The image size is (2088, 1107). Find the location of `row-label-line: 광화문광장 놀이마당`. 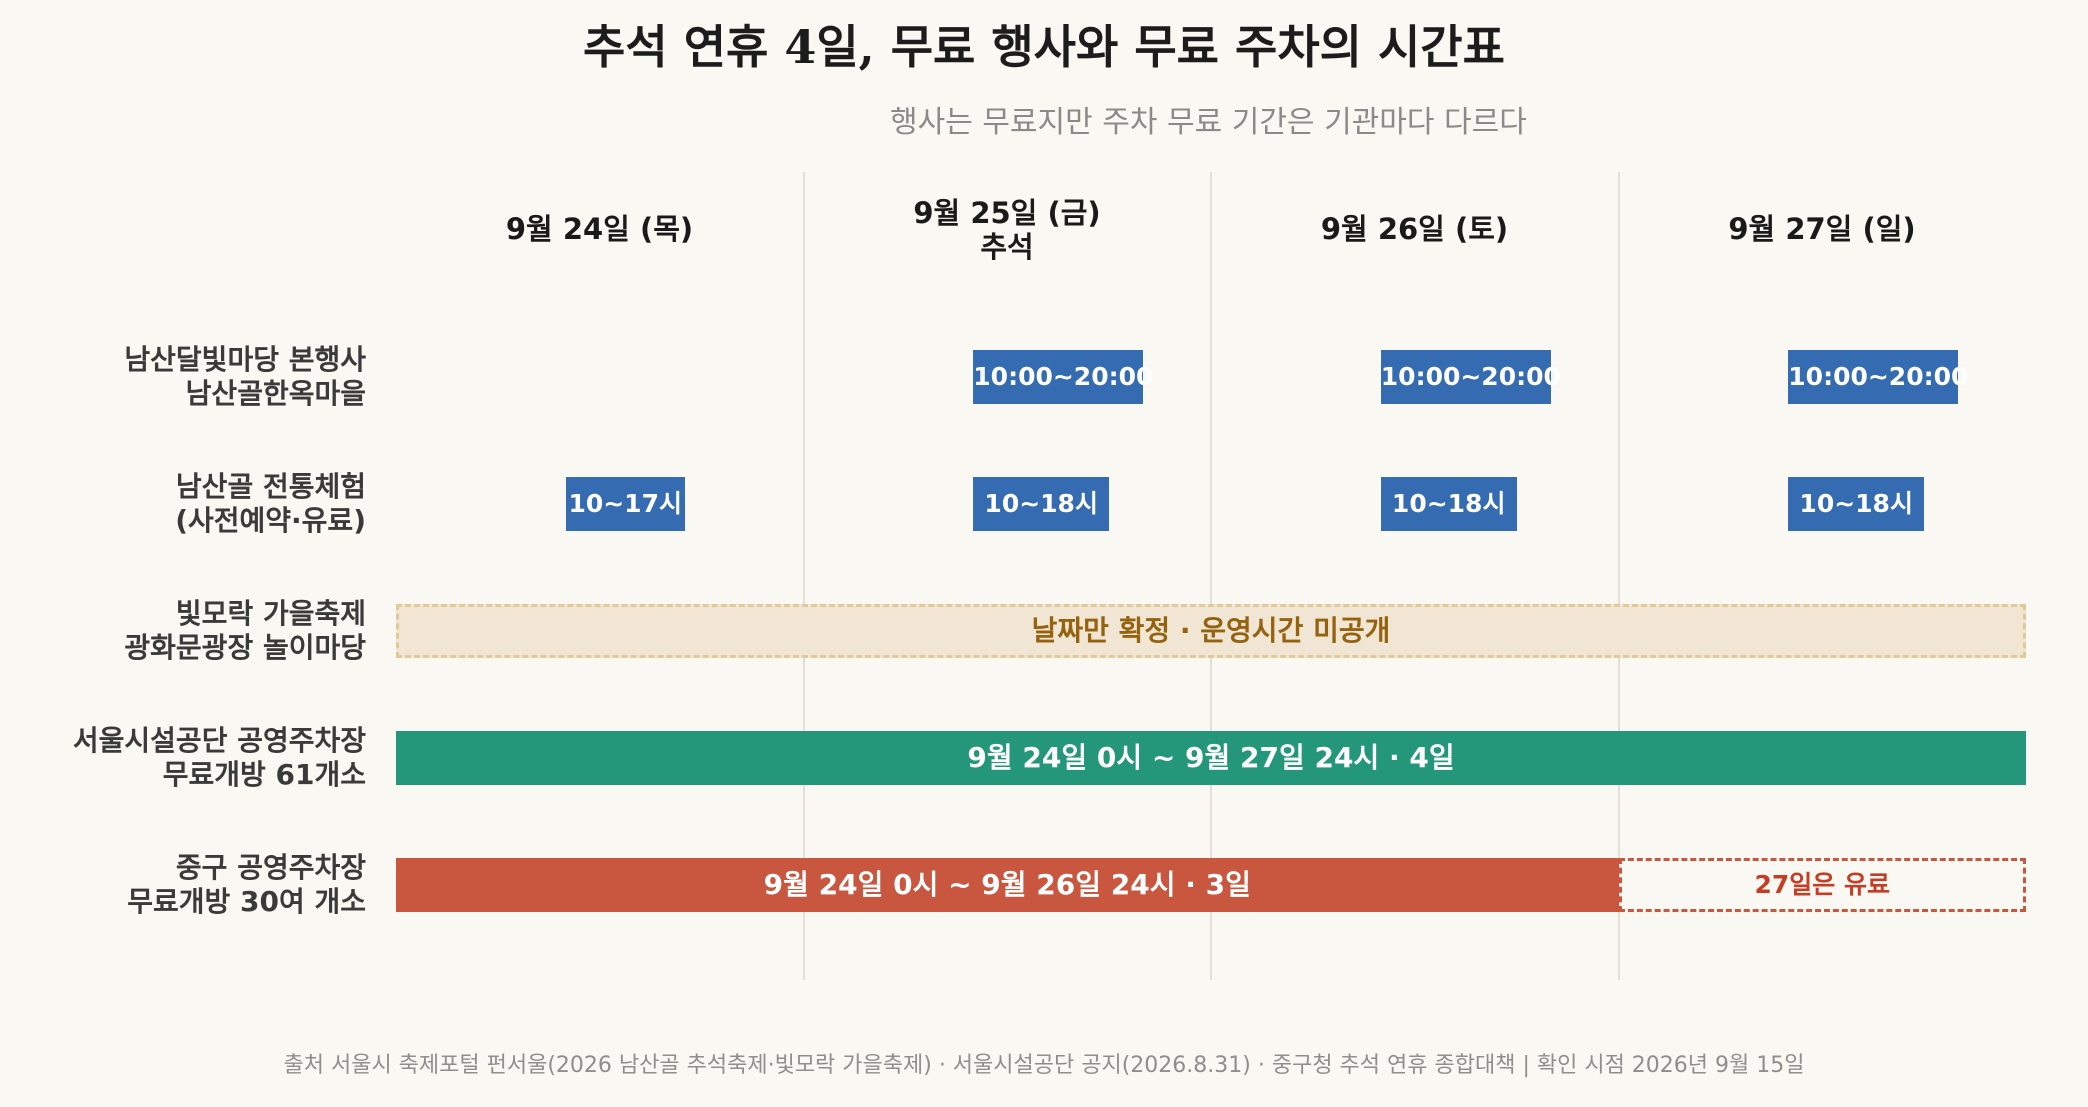

row-label-line: 광화문광장 놀이마당 is located at coordinates (245, 647).